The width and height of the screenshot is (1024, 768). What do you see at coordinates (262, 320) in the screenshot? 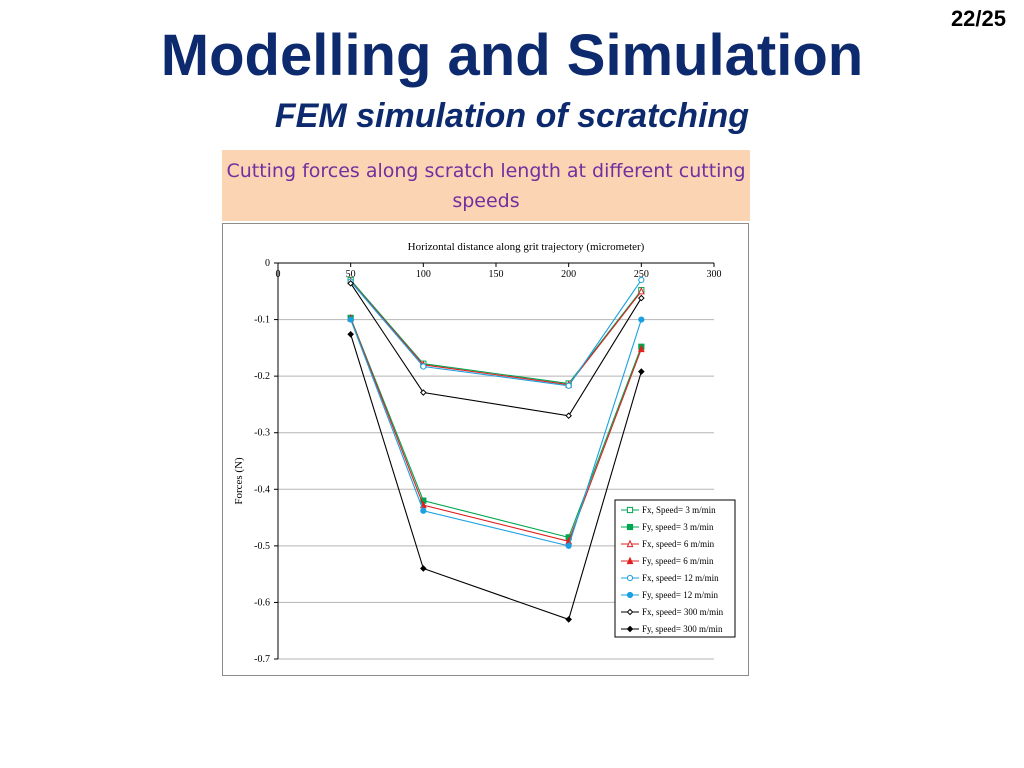
I see `y-tick-label: -0.1` at bounding box center [262, 320].